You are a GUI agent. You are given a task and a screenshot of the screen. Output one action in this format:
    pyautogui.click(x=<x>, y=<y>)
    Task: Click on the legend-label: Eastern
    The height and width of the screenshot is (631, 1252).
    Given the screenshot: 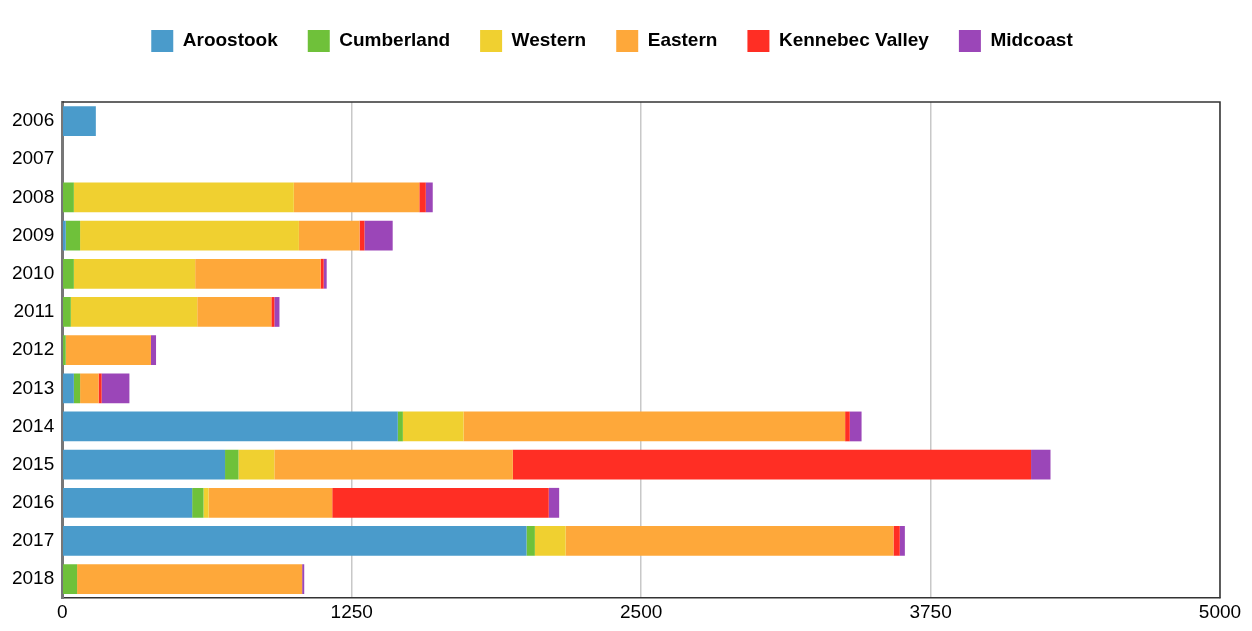 What is the action you would take?
    pyautogui.click(x=682, y=40)
    